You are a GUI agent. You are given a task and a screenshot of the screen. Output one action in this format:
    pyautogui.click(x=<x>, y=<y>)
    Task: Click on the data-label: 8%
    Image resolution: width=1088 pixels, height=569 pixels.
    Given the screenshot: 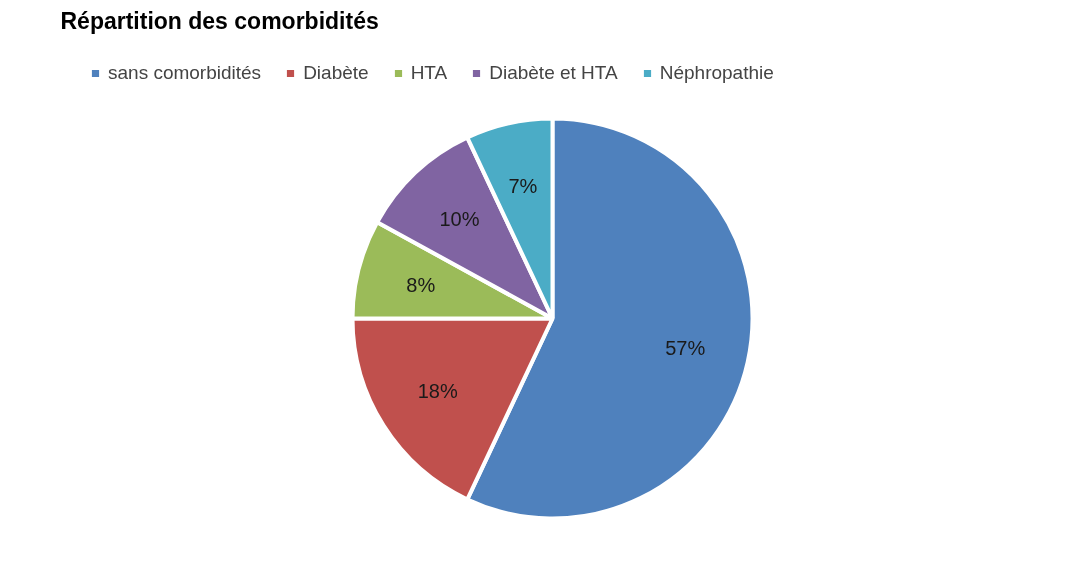 What is the action you would take?
    pyautogui.click(x=421, y=284)
    